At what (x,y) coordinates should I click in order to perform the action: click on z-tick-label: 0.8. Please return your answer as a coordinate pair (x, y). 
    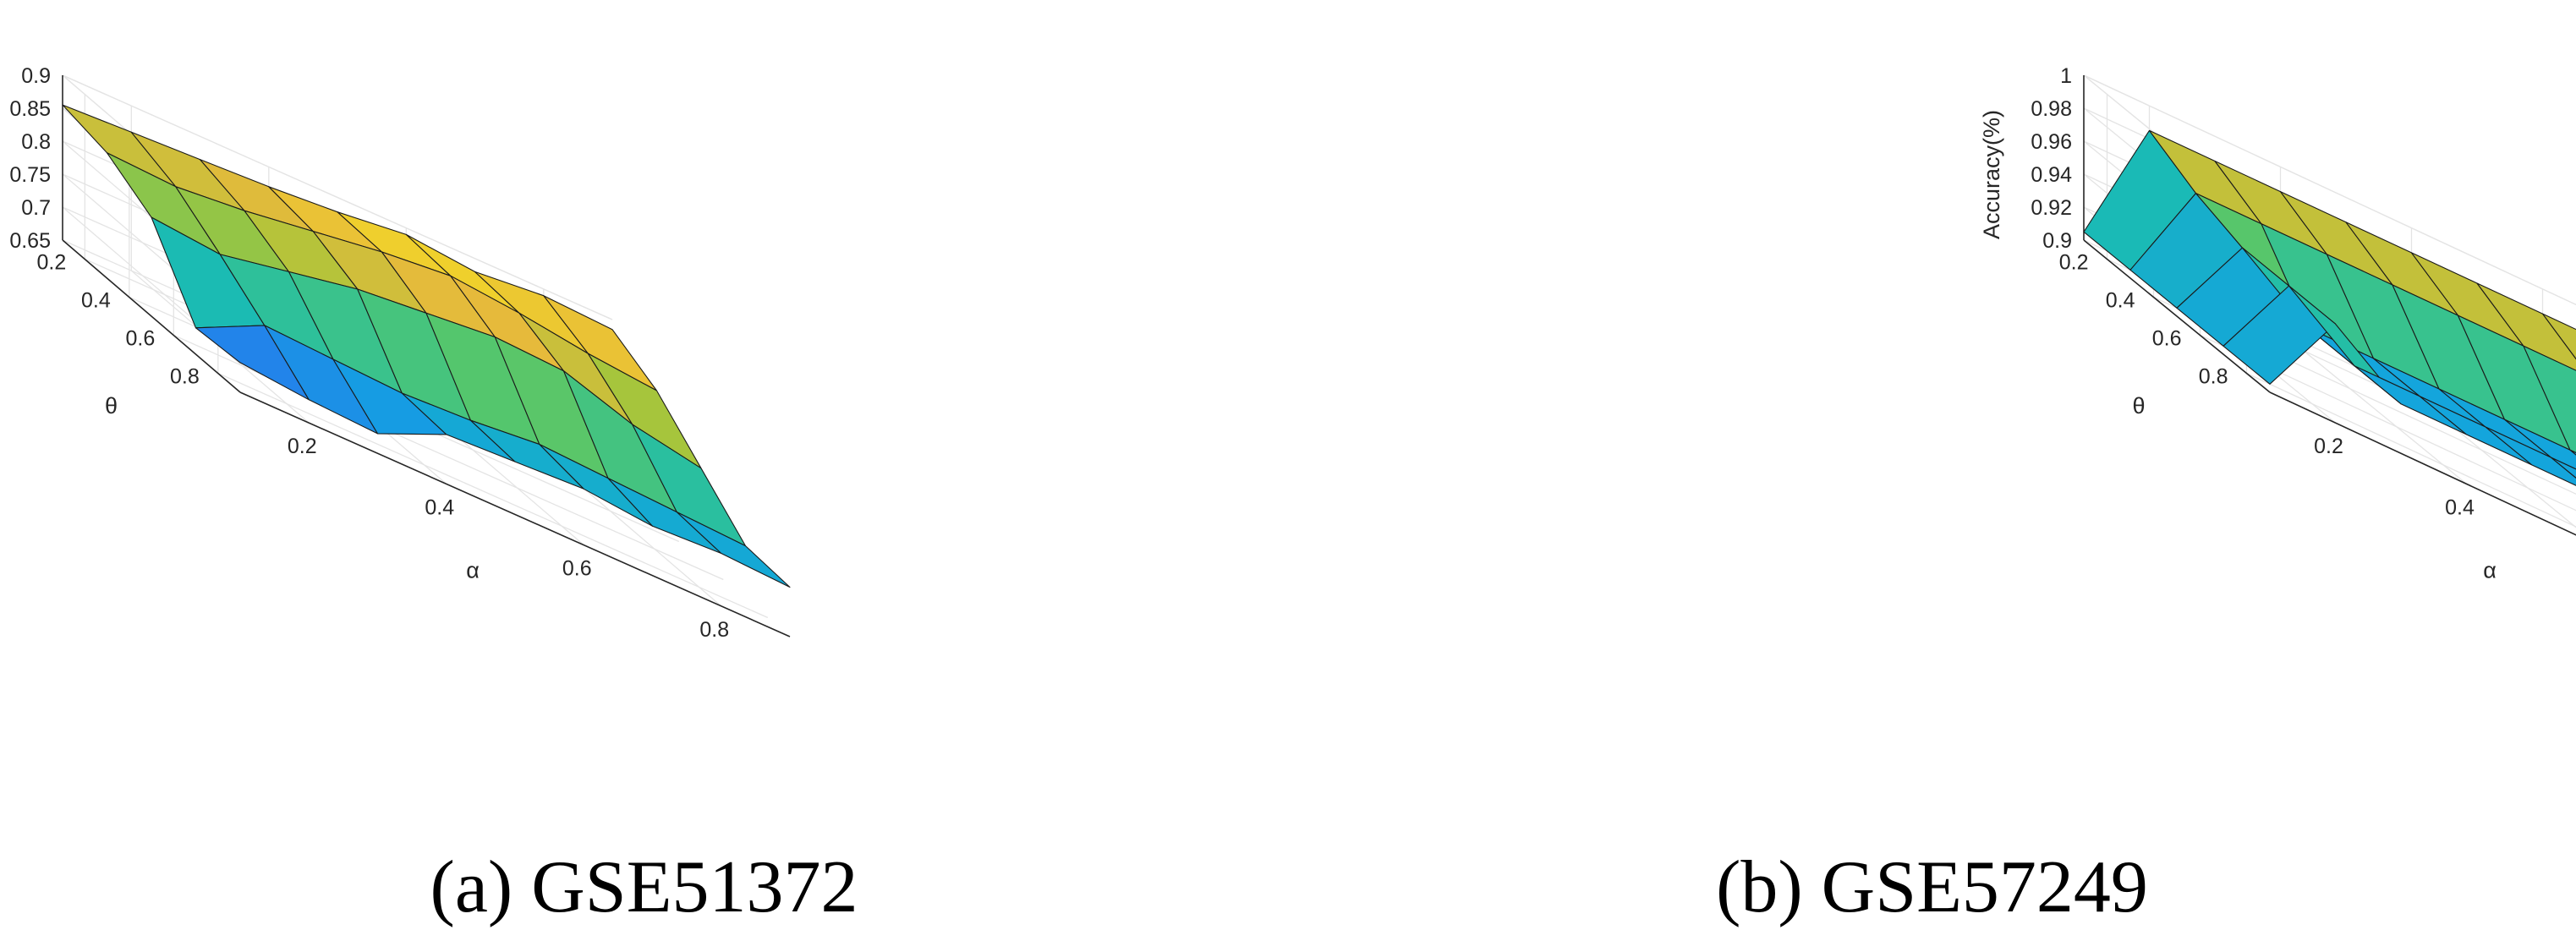
    Looking at the image, I should click on (36, 142).